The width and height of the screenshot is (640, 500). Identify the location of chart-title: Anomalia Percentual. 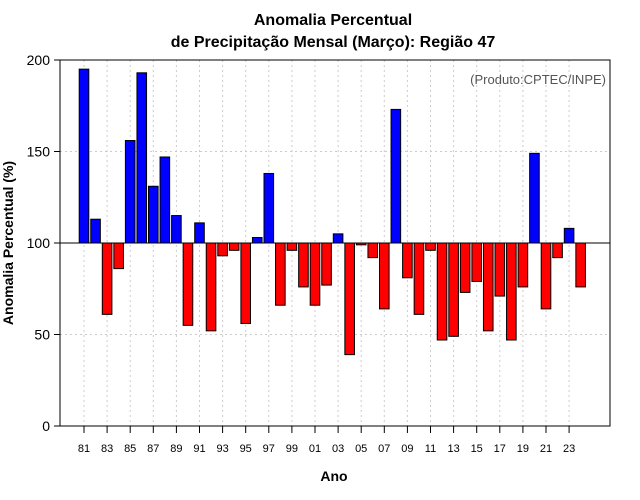
(333, 20).